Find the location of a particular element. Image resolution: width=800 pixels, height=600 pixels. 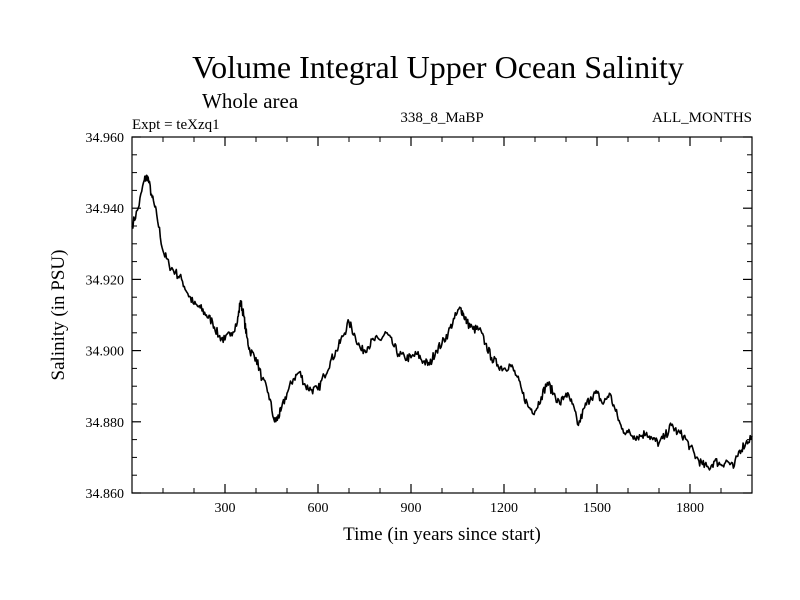

x-tick-label: 1500 is located at coordinates (597, 508).